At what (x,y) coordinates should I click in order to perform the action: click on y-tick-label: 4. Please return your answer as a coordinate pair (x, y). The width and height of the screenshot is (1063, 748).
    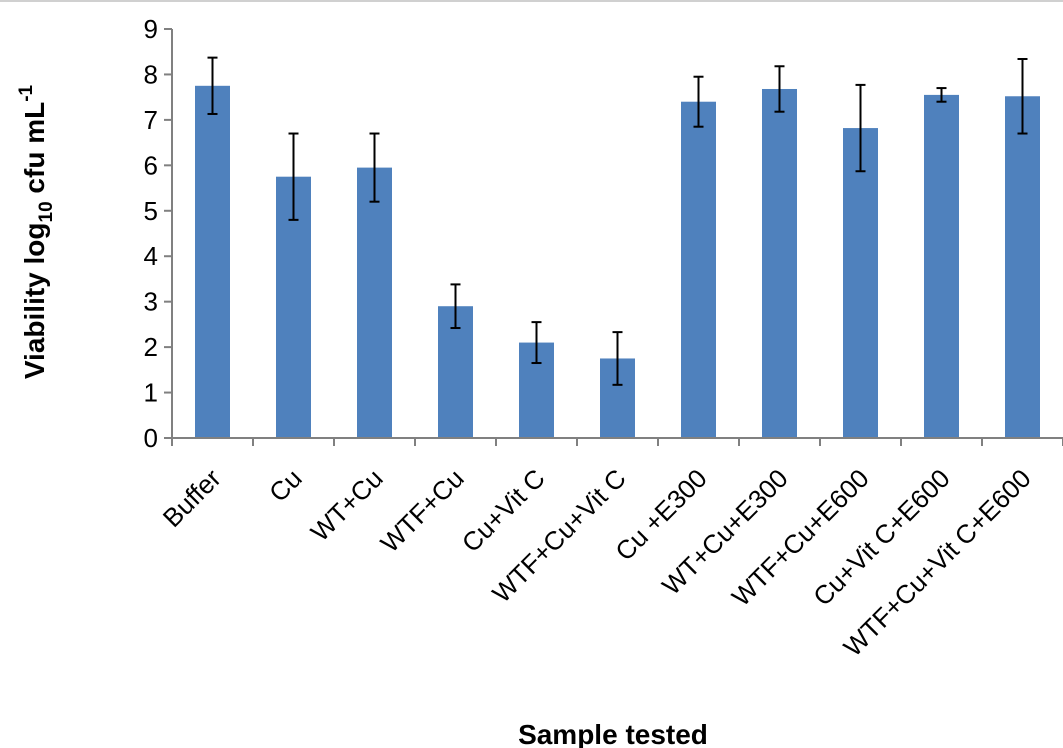
    Looking at the image, I should click on (151, 256).